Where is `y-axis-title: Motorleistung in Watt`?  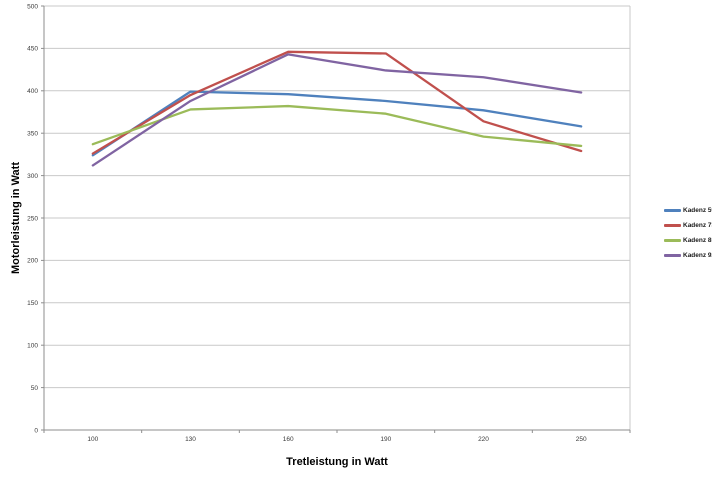 y-axis-title: Motorleistung in Watt is located at coordinates (16, 218).